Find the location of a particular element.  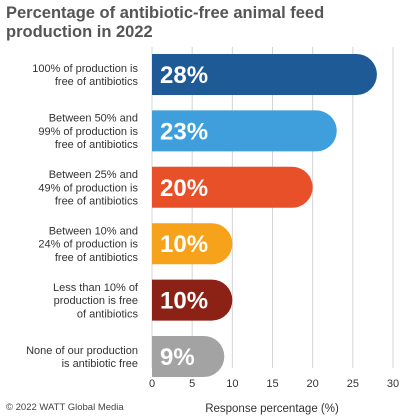

x-axis-label: Response percentage (%) is located at coordinates (272, 409).